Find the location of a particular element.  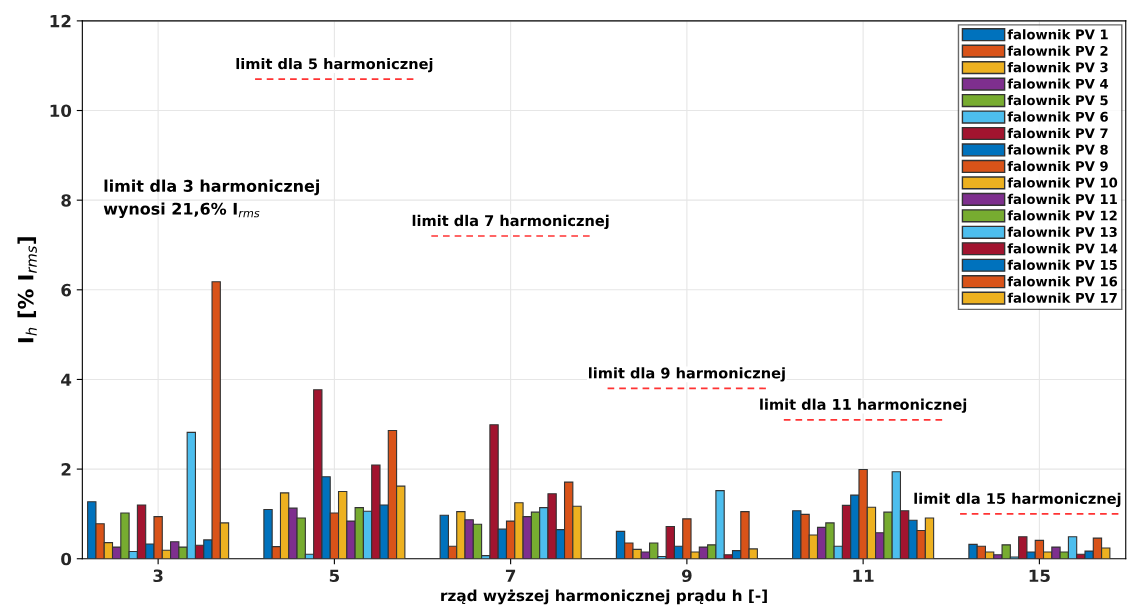

legend-label: falownik PV 6 is located at coordinates (1057, 116).